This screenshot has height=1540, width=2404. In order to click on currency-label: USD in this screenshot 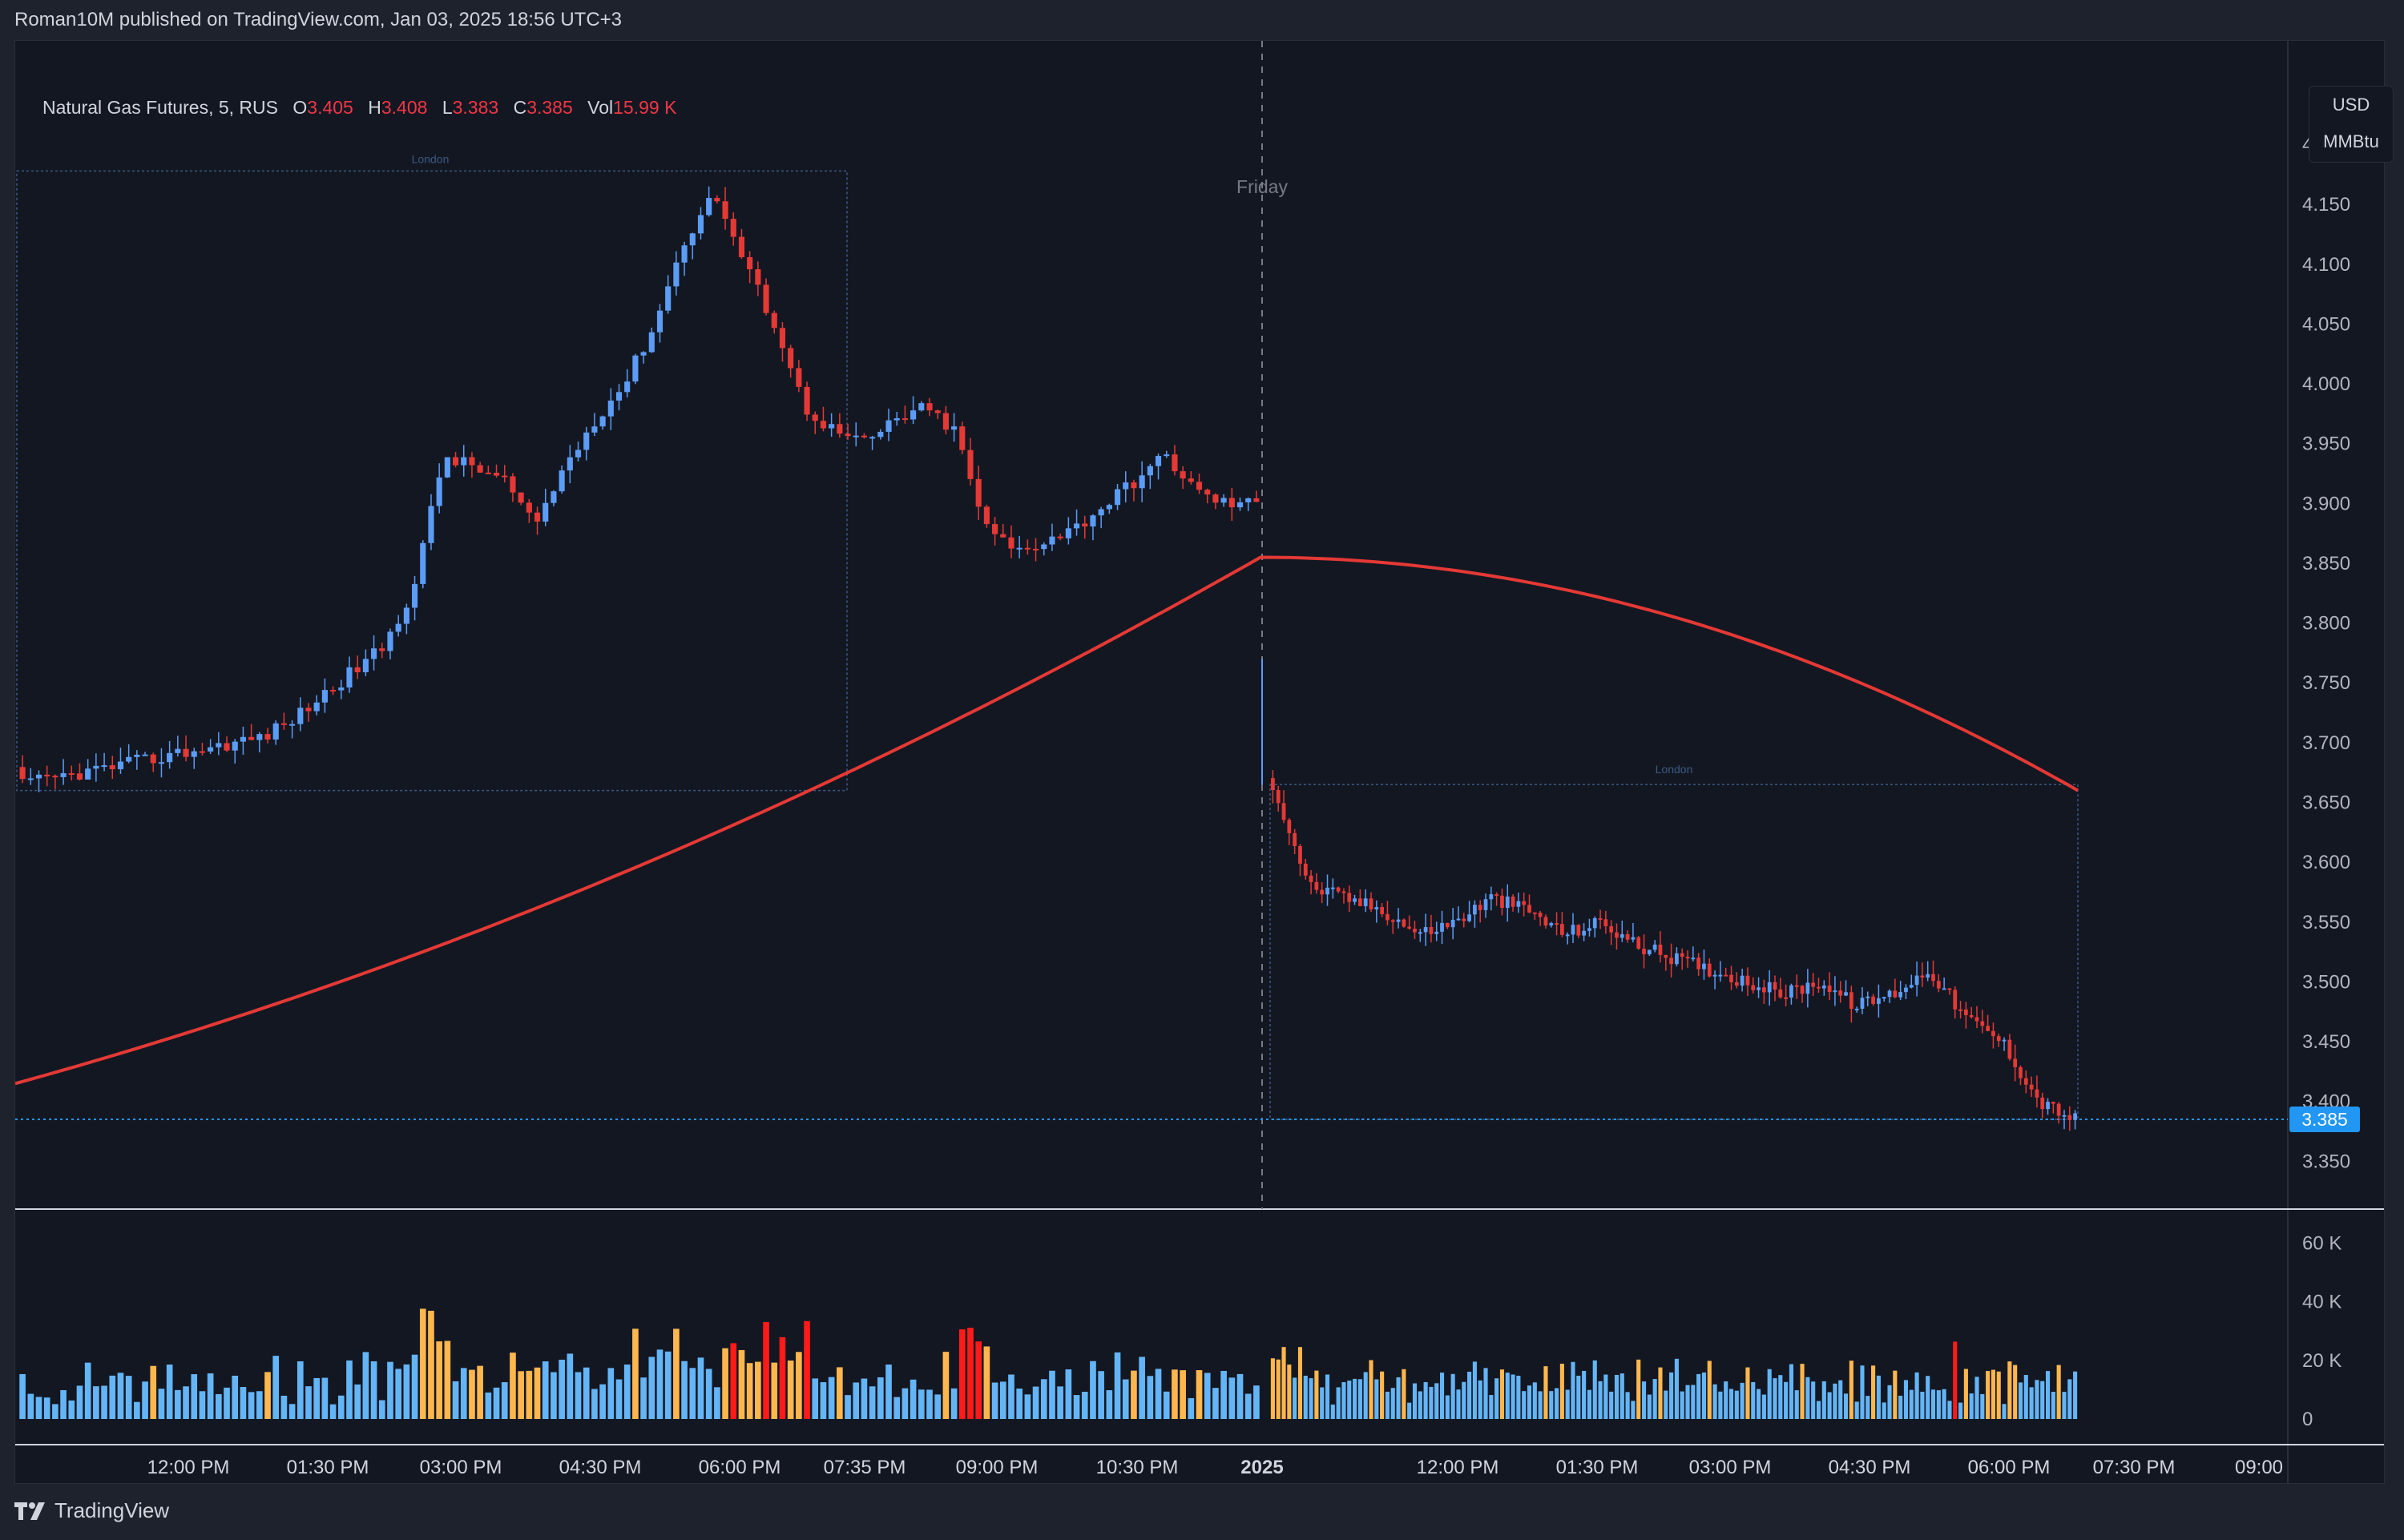, I will do `click(2351, 105)`.